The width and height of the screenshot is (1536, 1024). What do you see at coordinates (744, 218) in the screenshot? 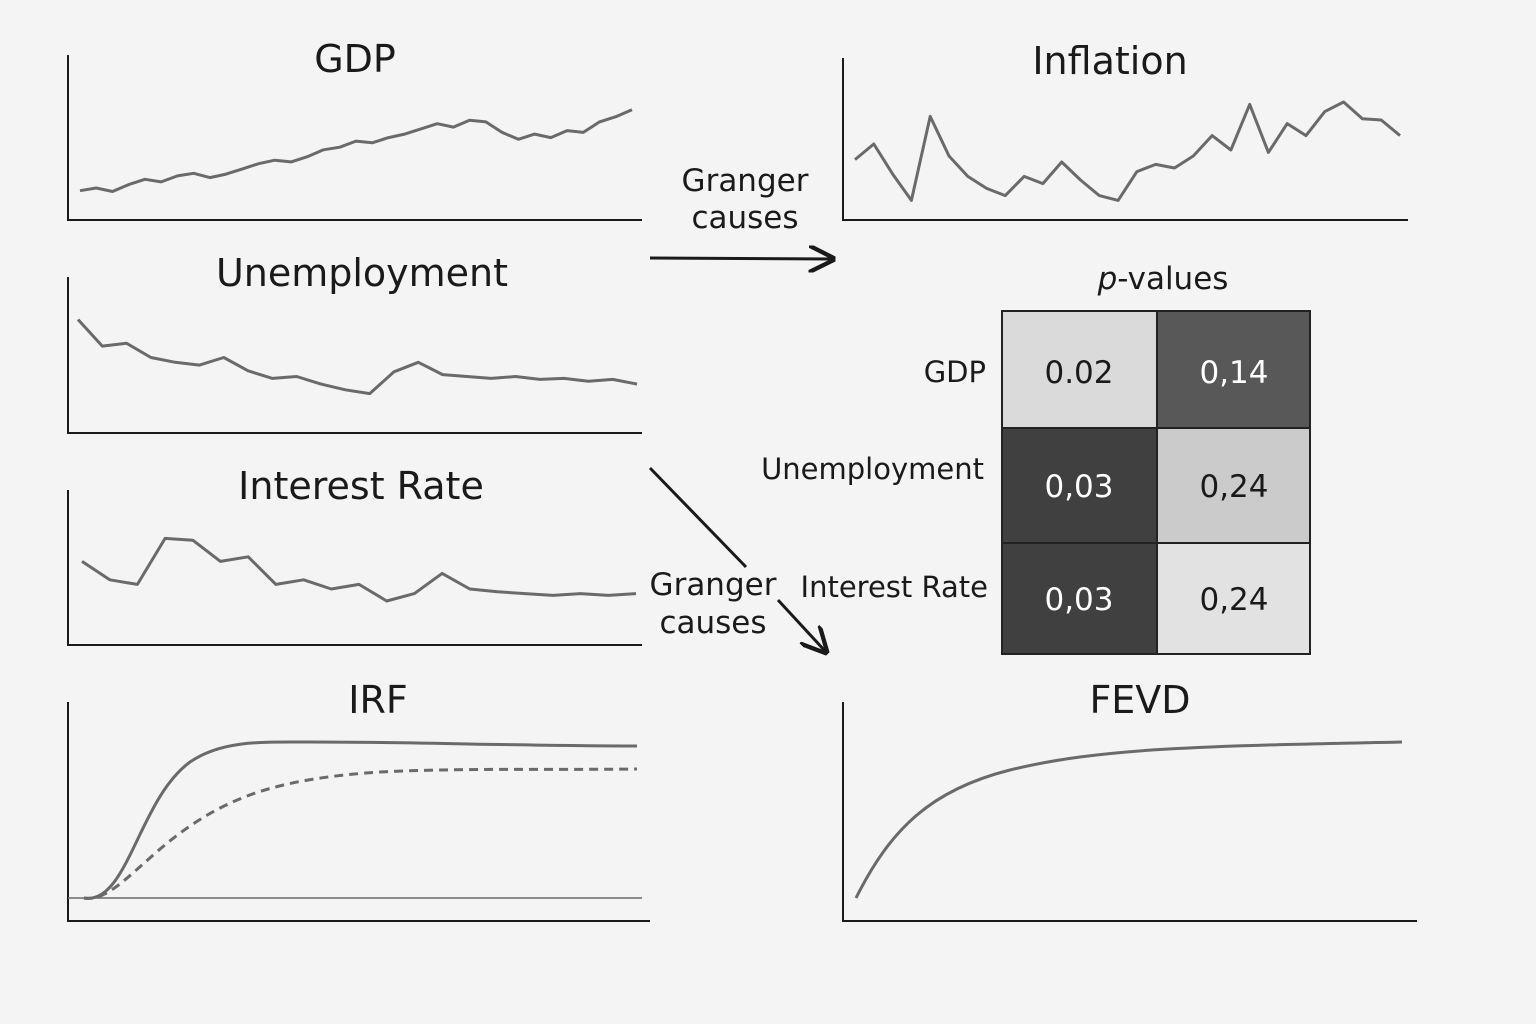
I see `granger-top-line2: causes` at bounding box center [744, 218].